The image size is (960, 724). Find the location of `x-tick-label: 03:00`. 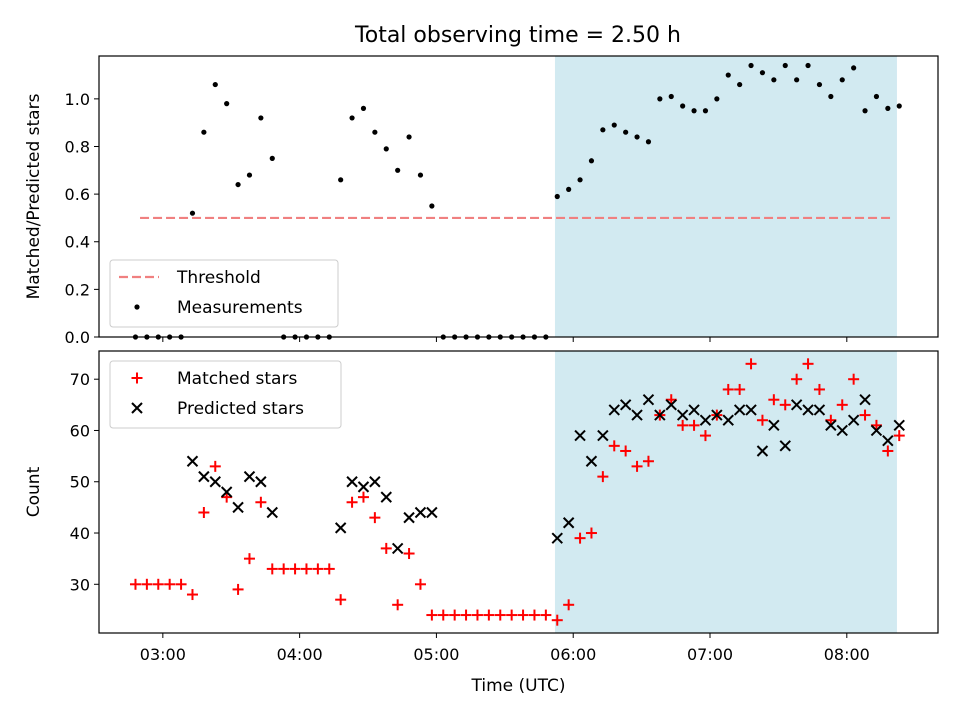

x-tick-label: 03:00 is located at coordinates (163, 654).